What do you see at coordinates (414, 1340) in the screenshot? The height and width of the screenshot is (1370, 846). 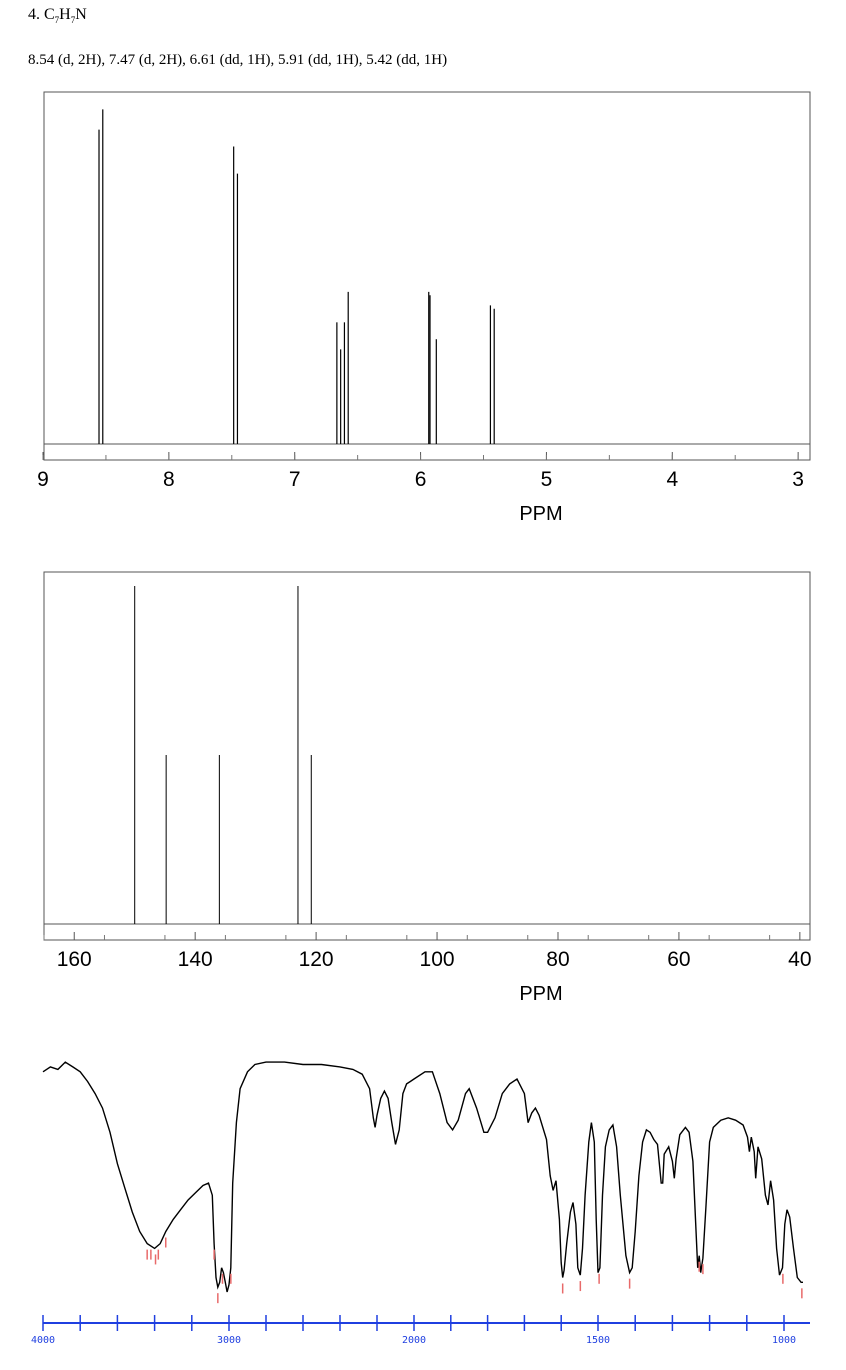 I see `ir-tick-label: 2000` at bounding box center [414, 1340].